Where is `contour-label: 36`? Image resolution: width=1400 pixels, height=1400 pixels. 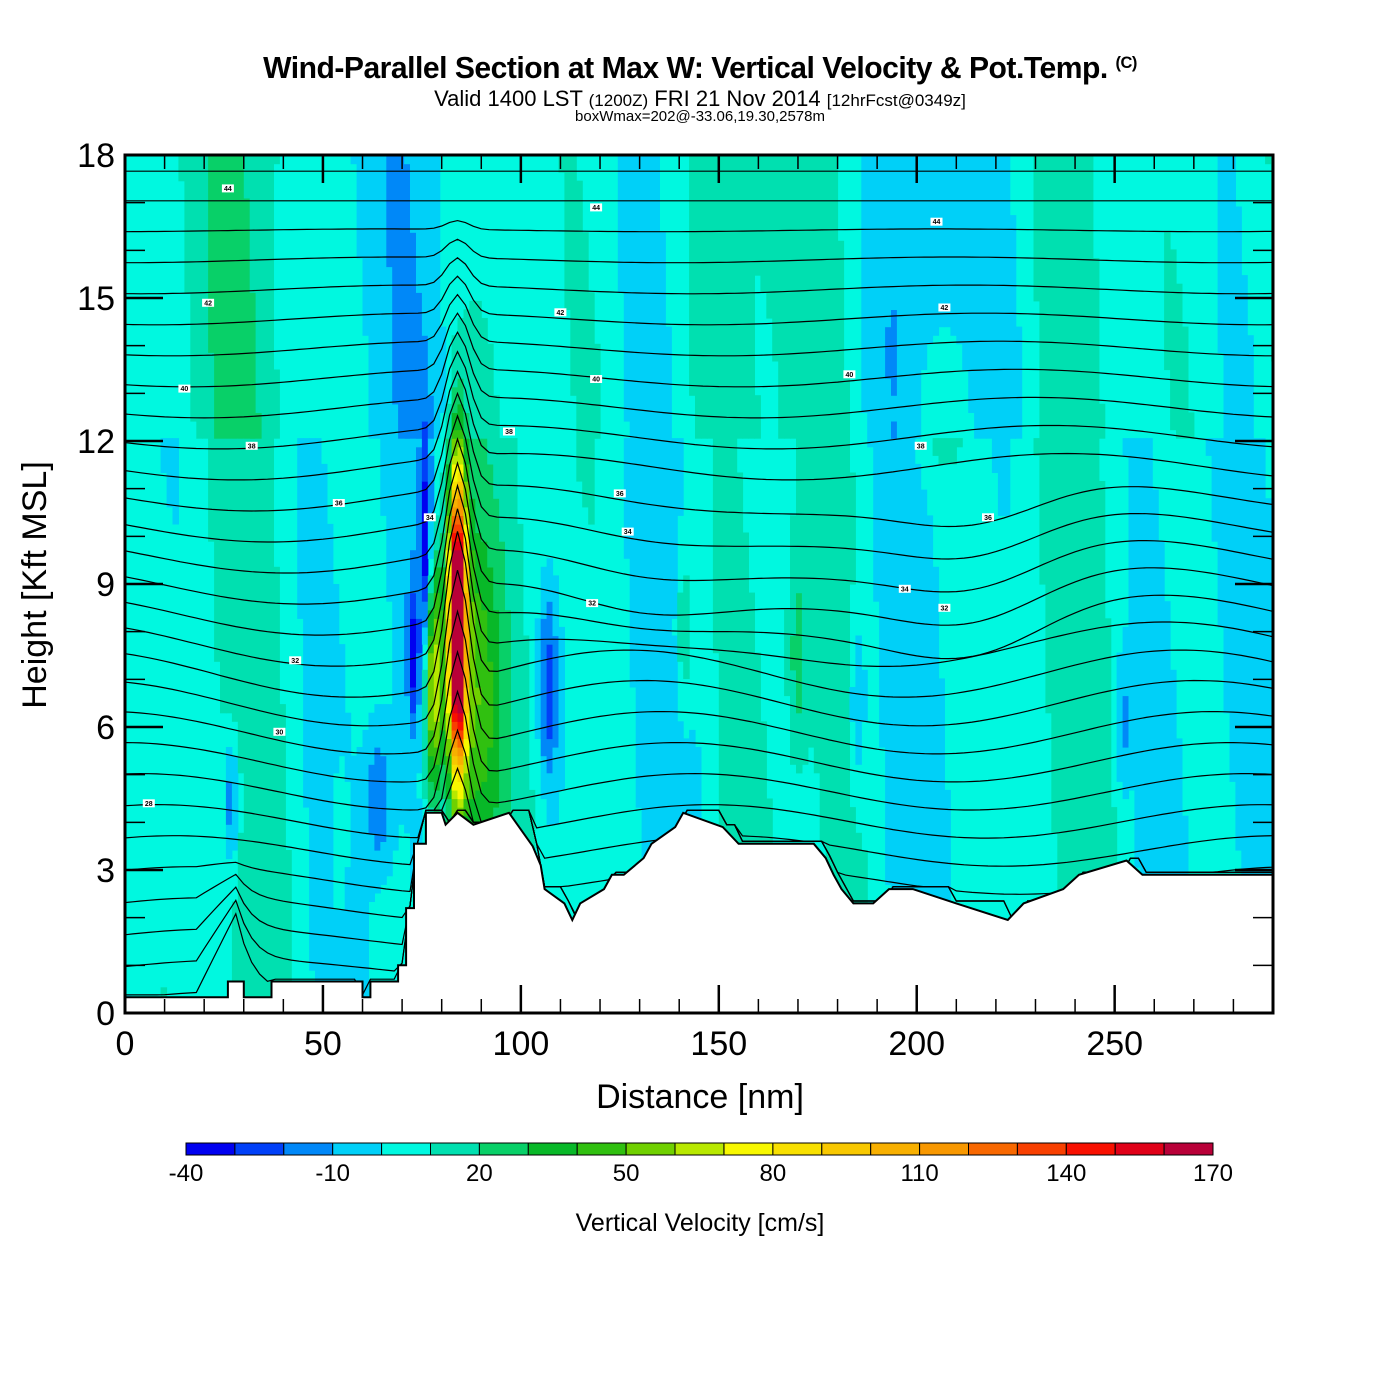
contour-label: 36 is located at coordinates (620, 494).